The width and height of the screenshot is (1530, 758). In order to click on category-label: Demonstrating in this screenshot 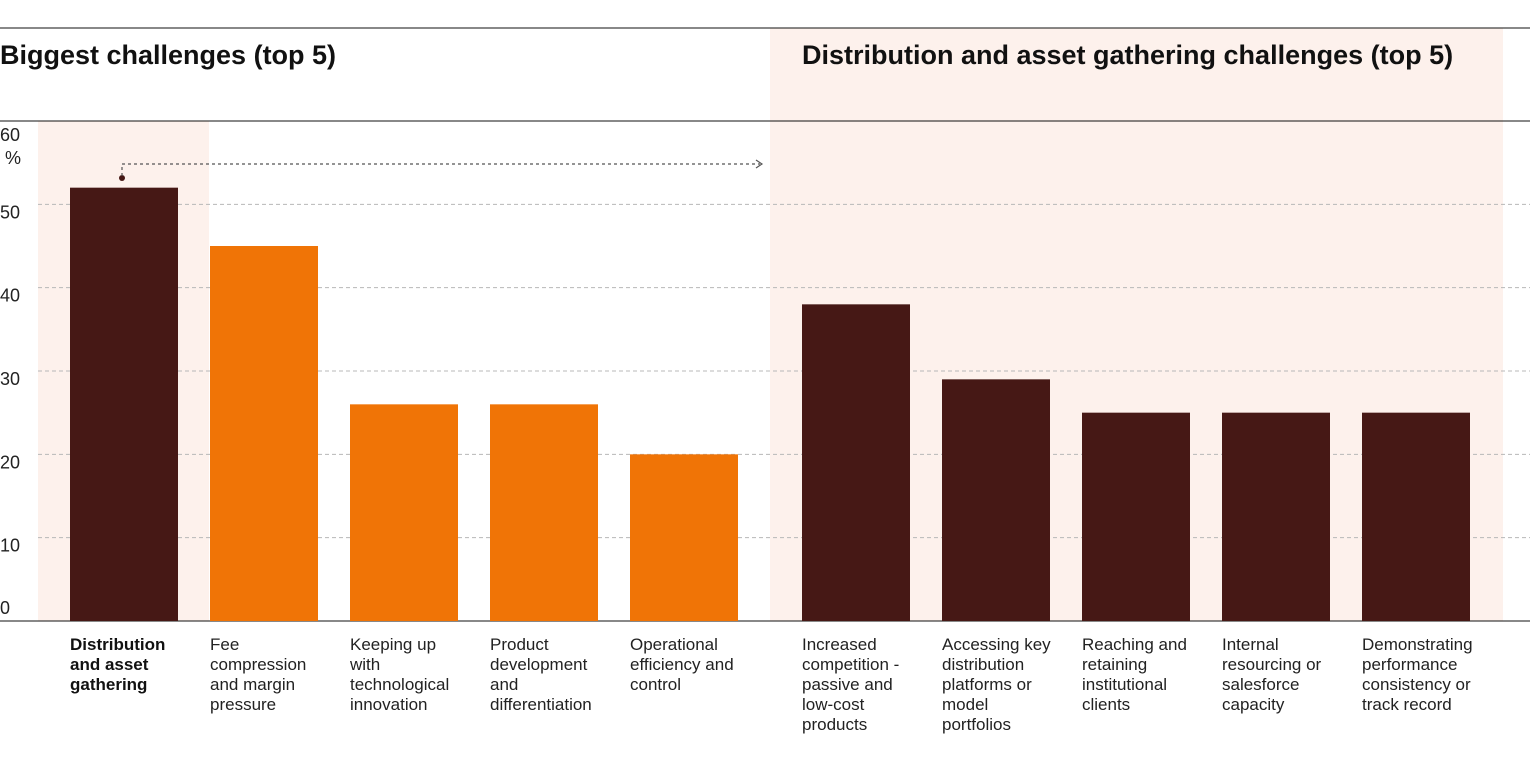, I will do `click(1417, 644)`.